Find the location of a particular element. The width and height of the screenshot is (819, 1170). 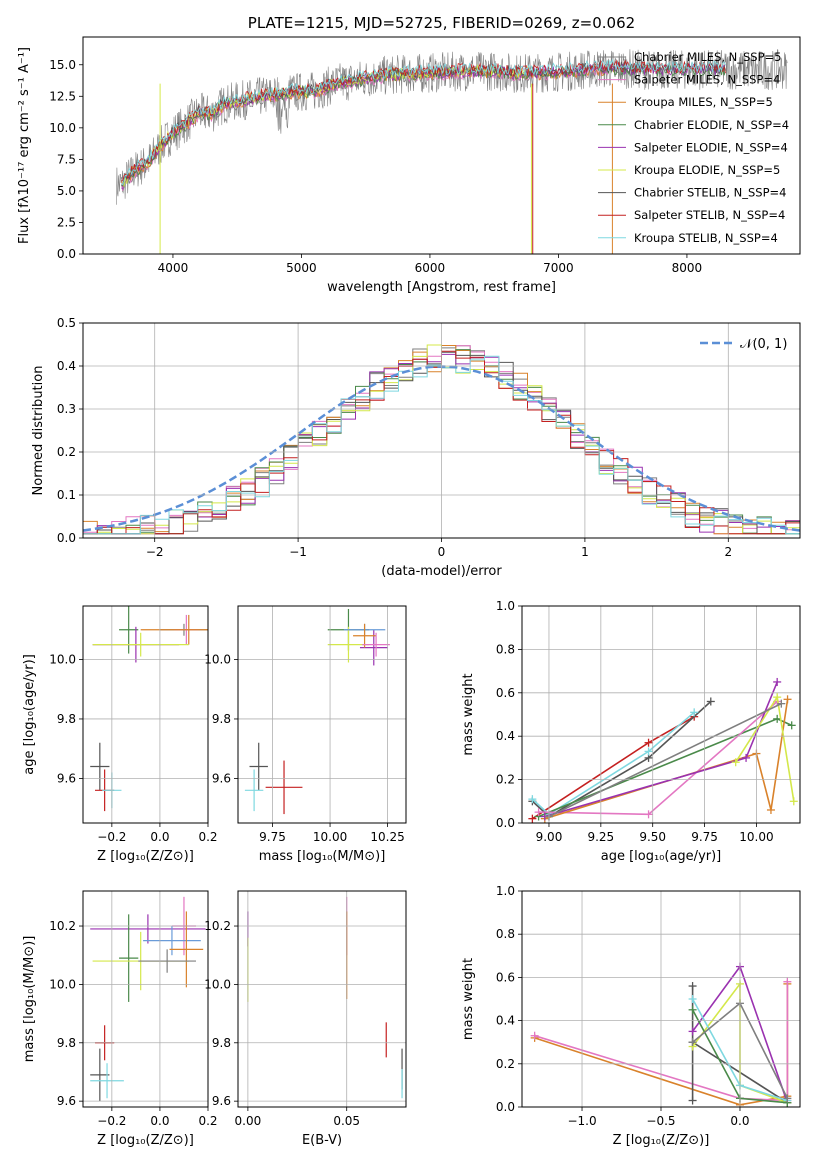

x-tick-label: −1 is located at coordinates (298, 552).